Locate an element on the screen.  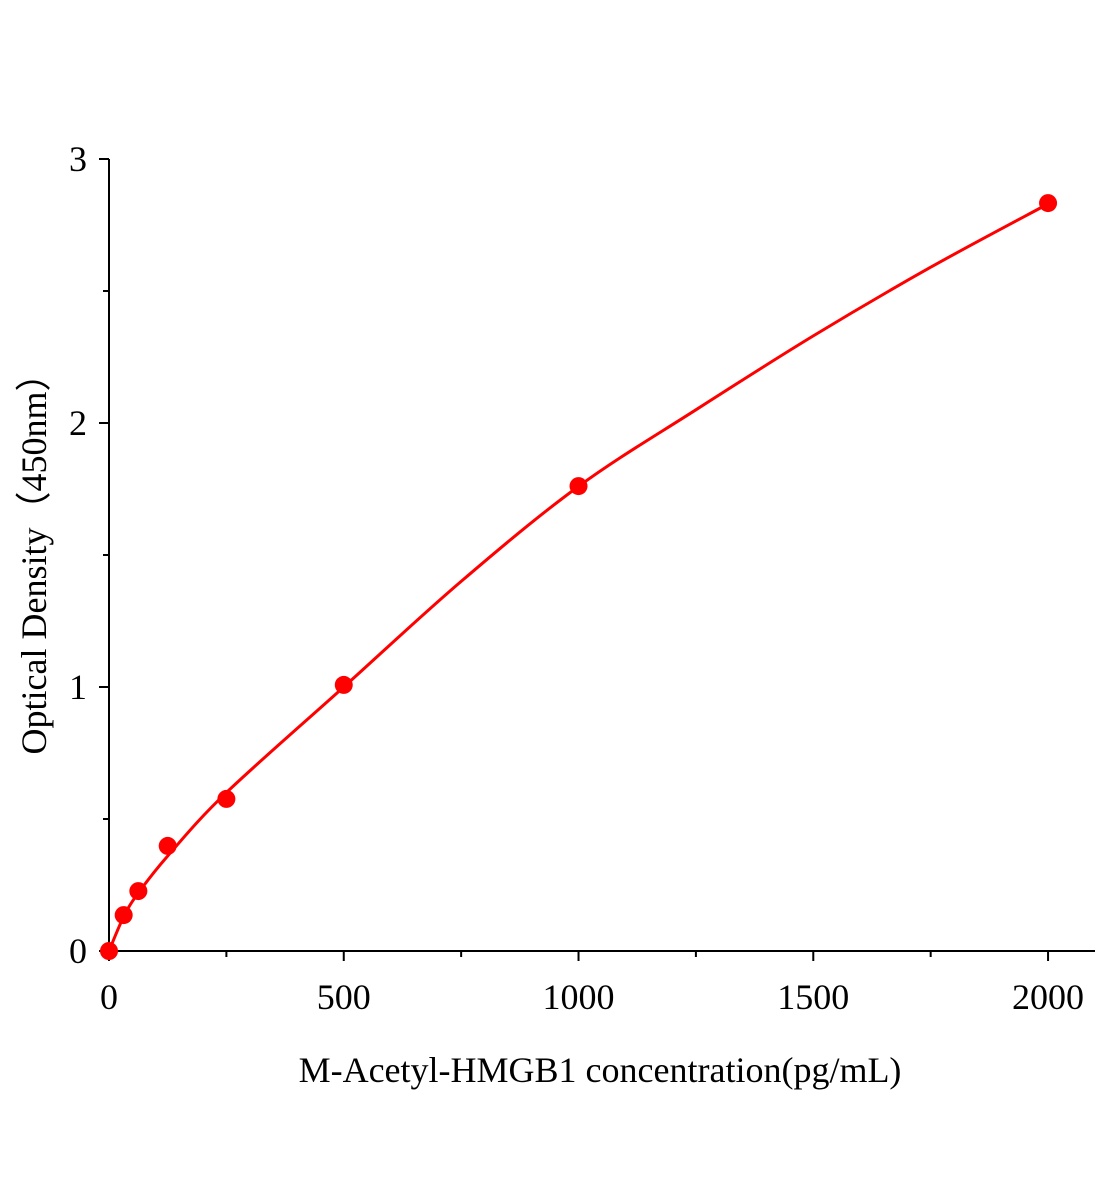
x-axis-label: M-Acetyl-HMGB1 concentration(pg/mL) is located at coordinates (600, 1070).